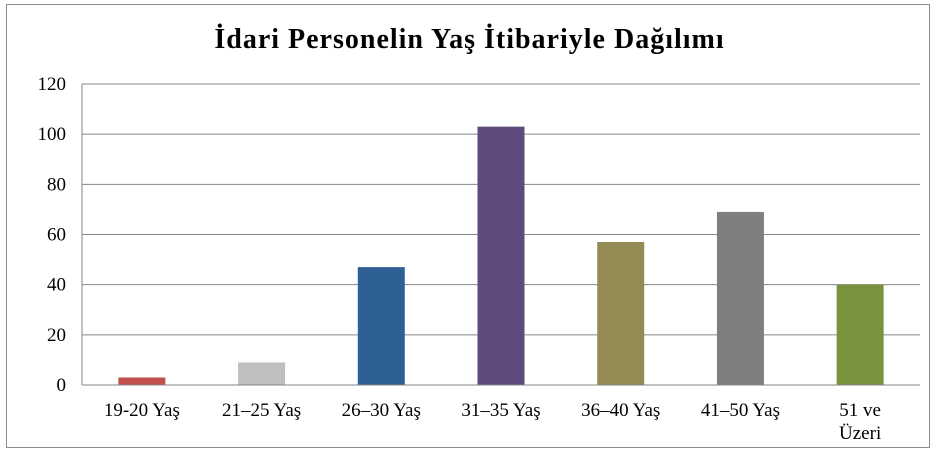  Describe the element at coordinates (860, 433) in the screenshot. I see `x-tick-label: Üzeri` at that location.